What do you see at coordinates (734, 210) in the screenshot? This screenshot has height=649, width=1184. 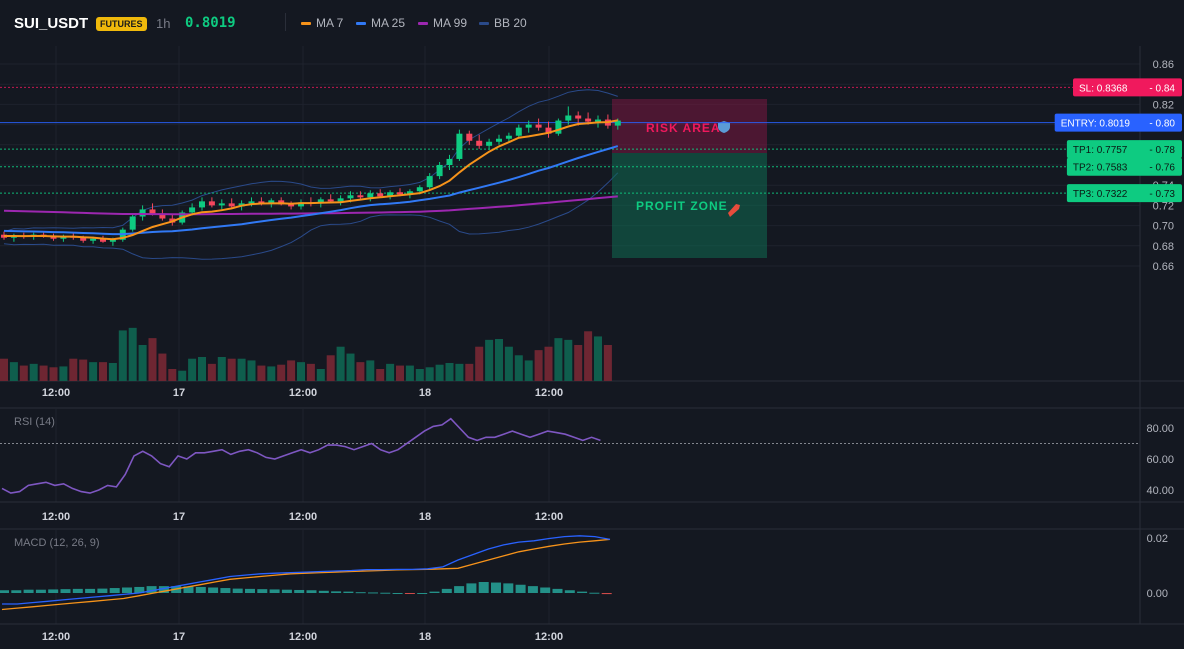 I see `rocket-icon` at bounding box center [734, 210].